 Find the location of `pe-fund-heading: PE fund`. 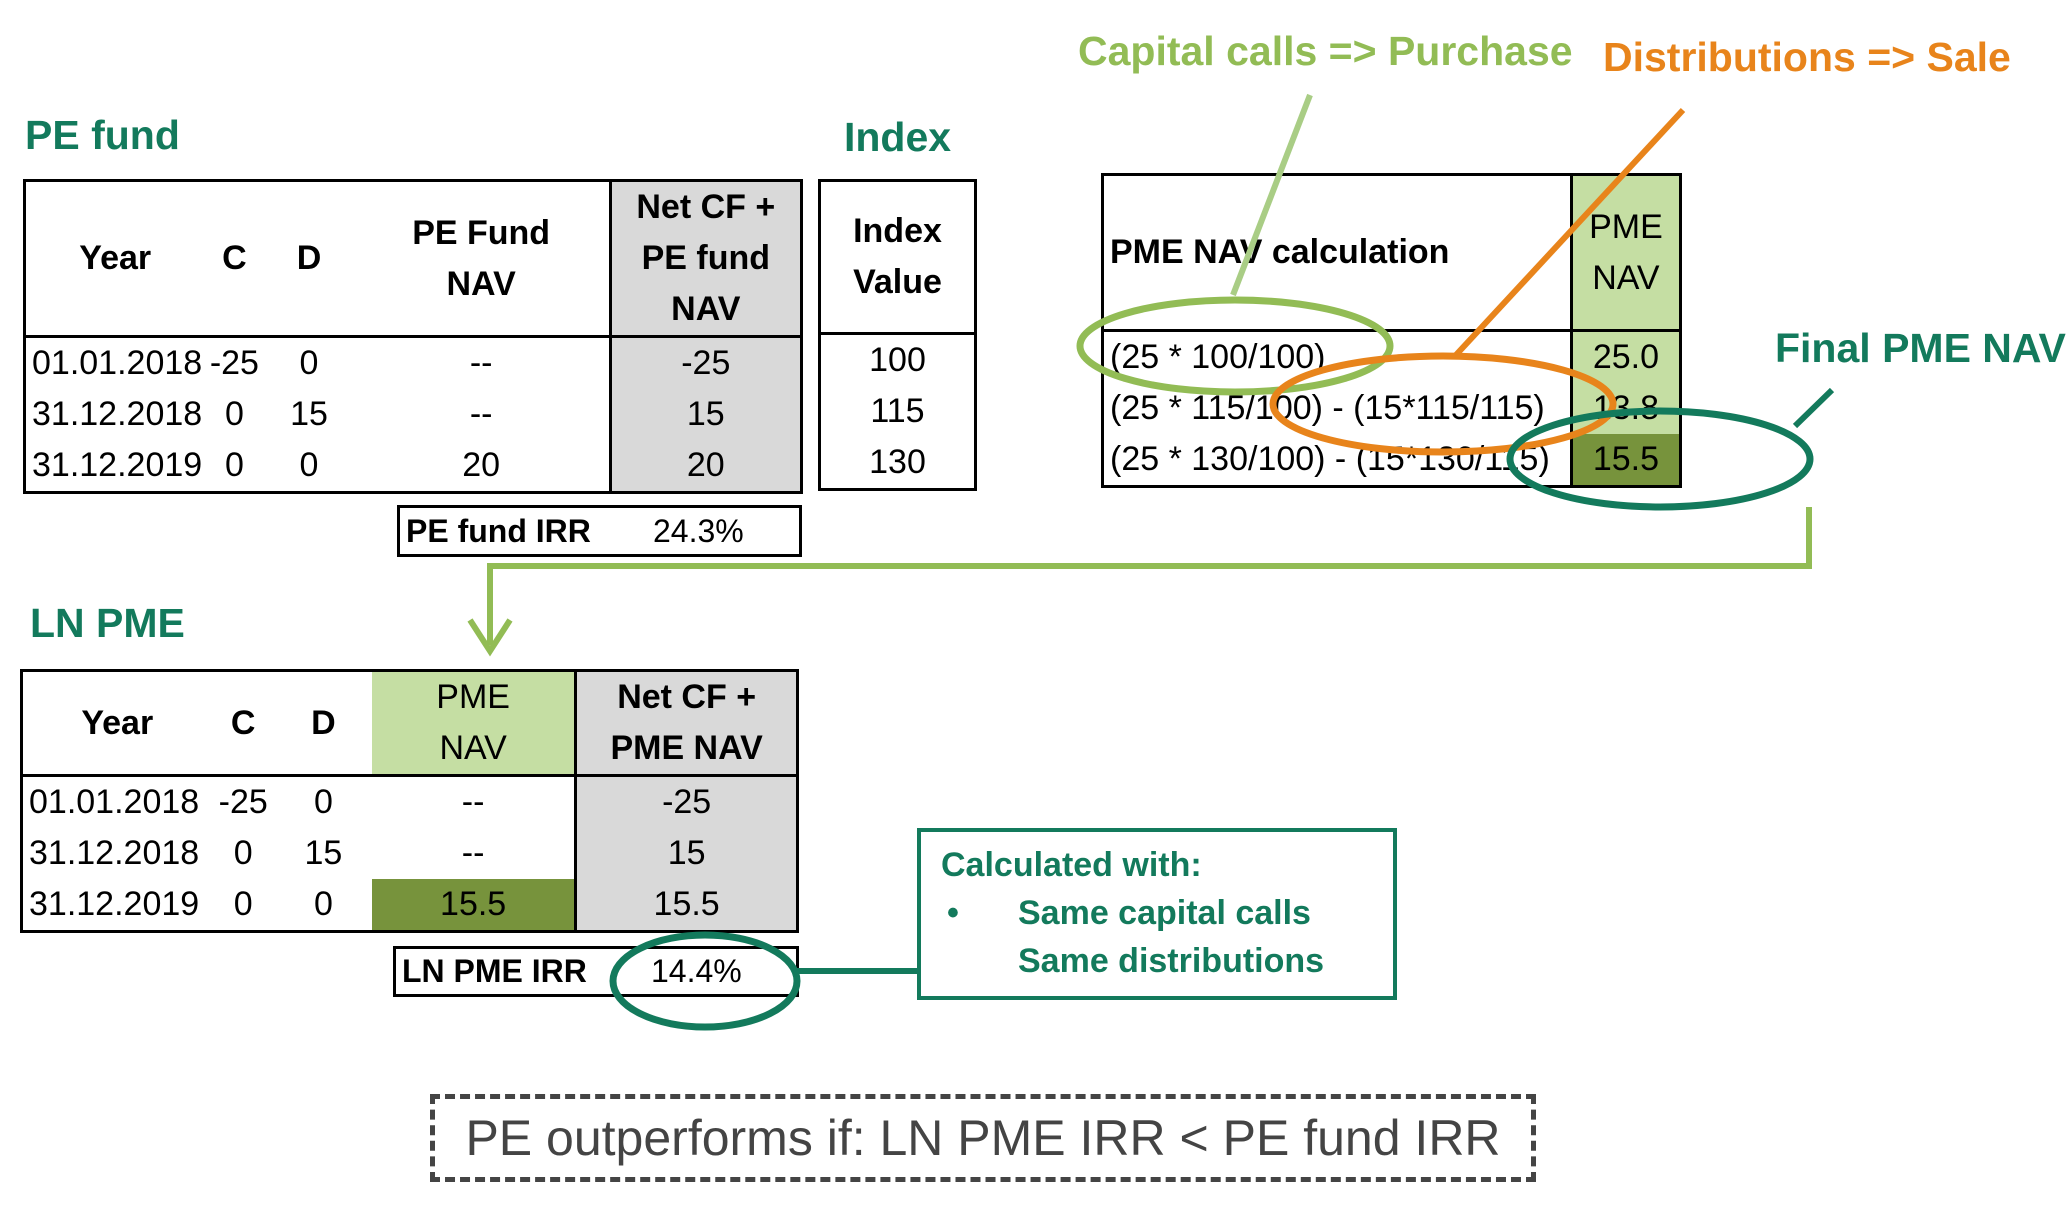

pe-fund-heading: PE fund is located at coordinates (102, 135).